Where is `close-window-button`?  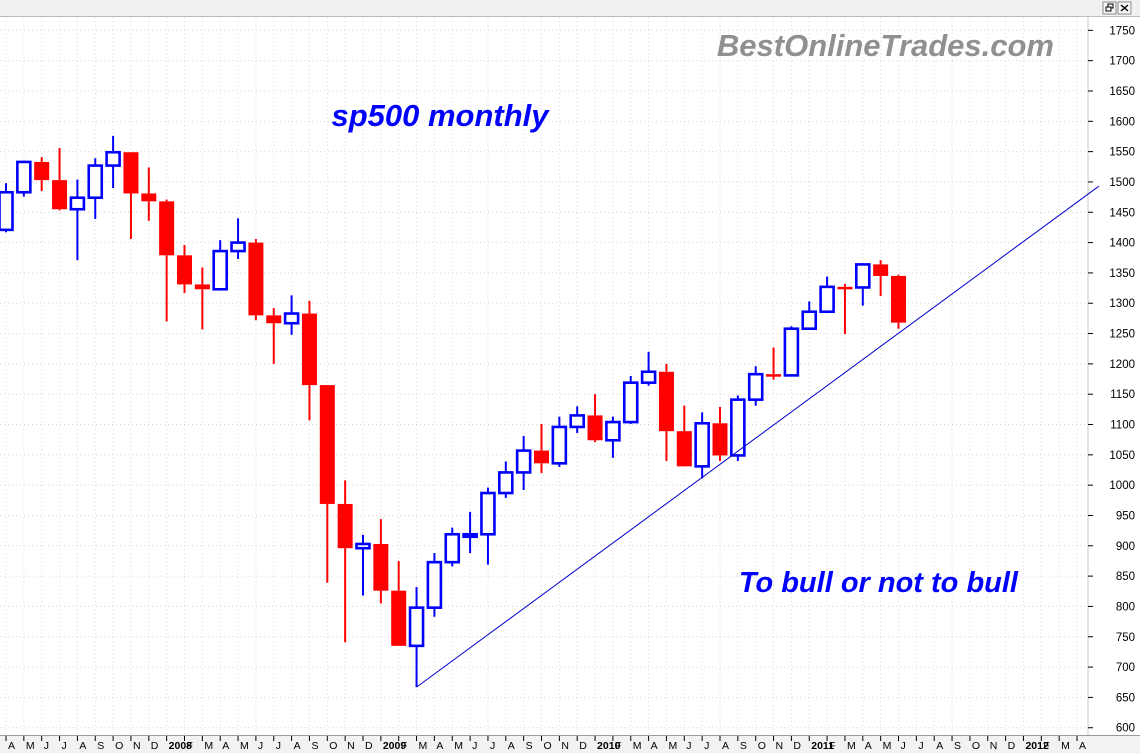 close-window-button is located at coordinates (1124, 8).